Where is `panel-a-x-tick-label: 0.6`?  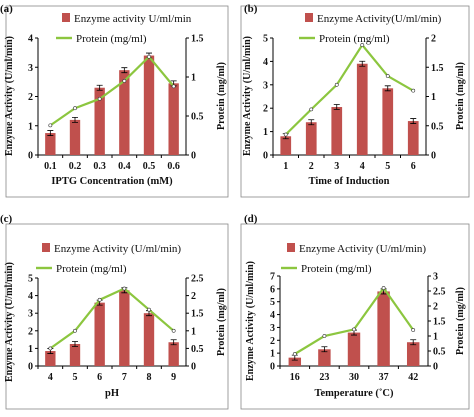
panel-a-x-tick-label: 0.6 is located at coordinates (173, 166).